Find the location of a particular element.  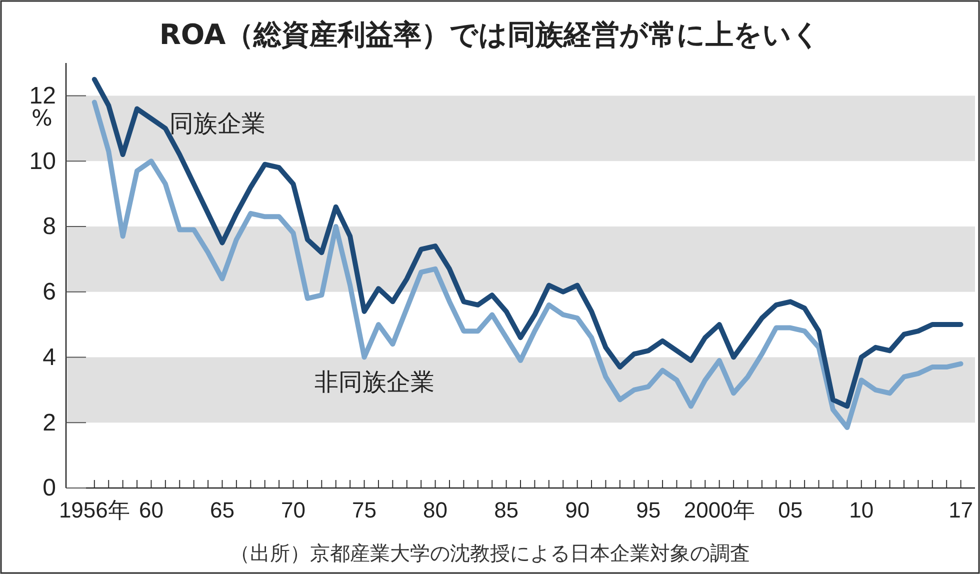

x-tick-label: 80 is located at coordinates (435, 509).